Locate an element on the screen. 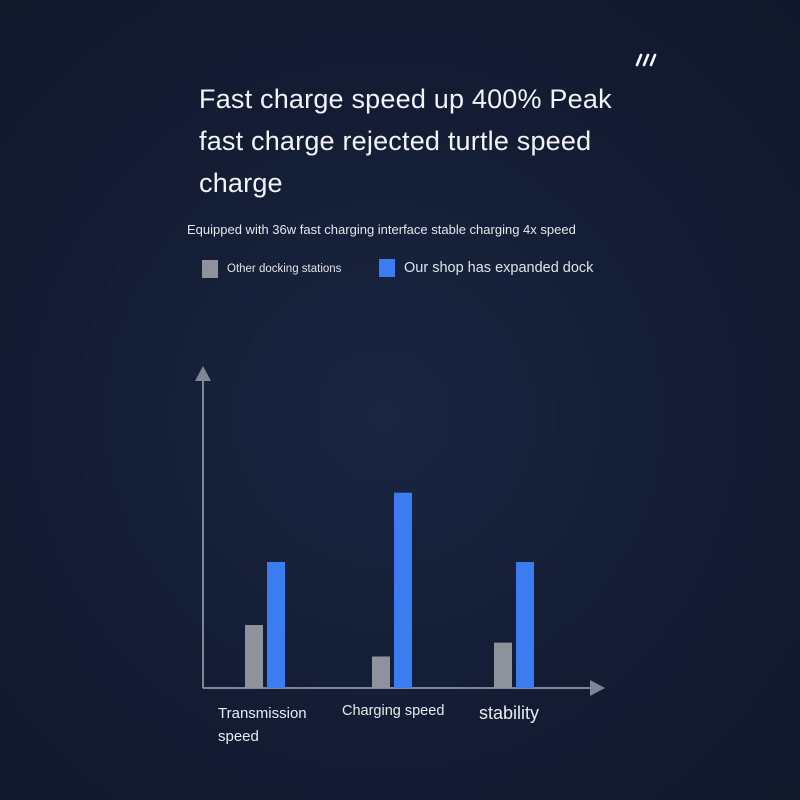  legend-item-ours: Our shop has expanded dock is located at coordinates (486, 268).